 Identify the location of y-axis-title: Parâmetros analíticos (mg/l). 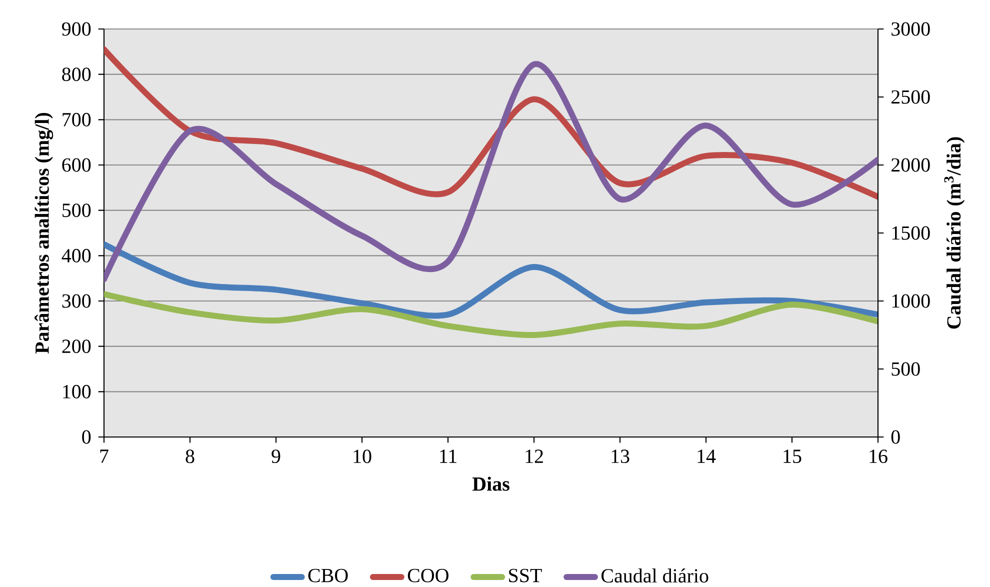
(44, 233).